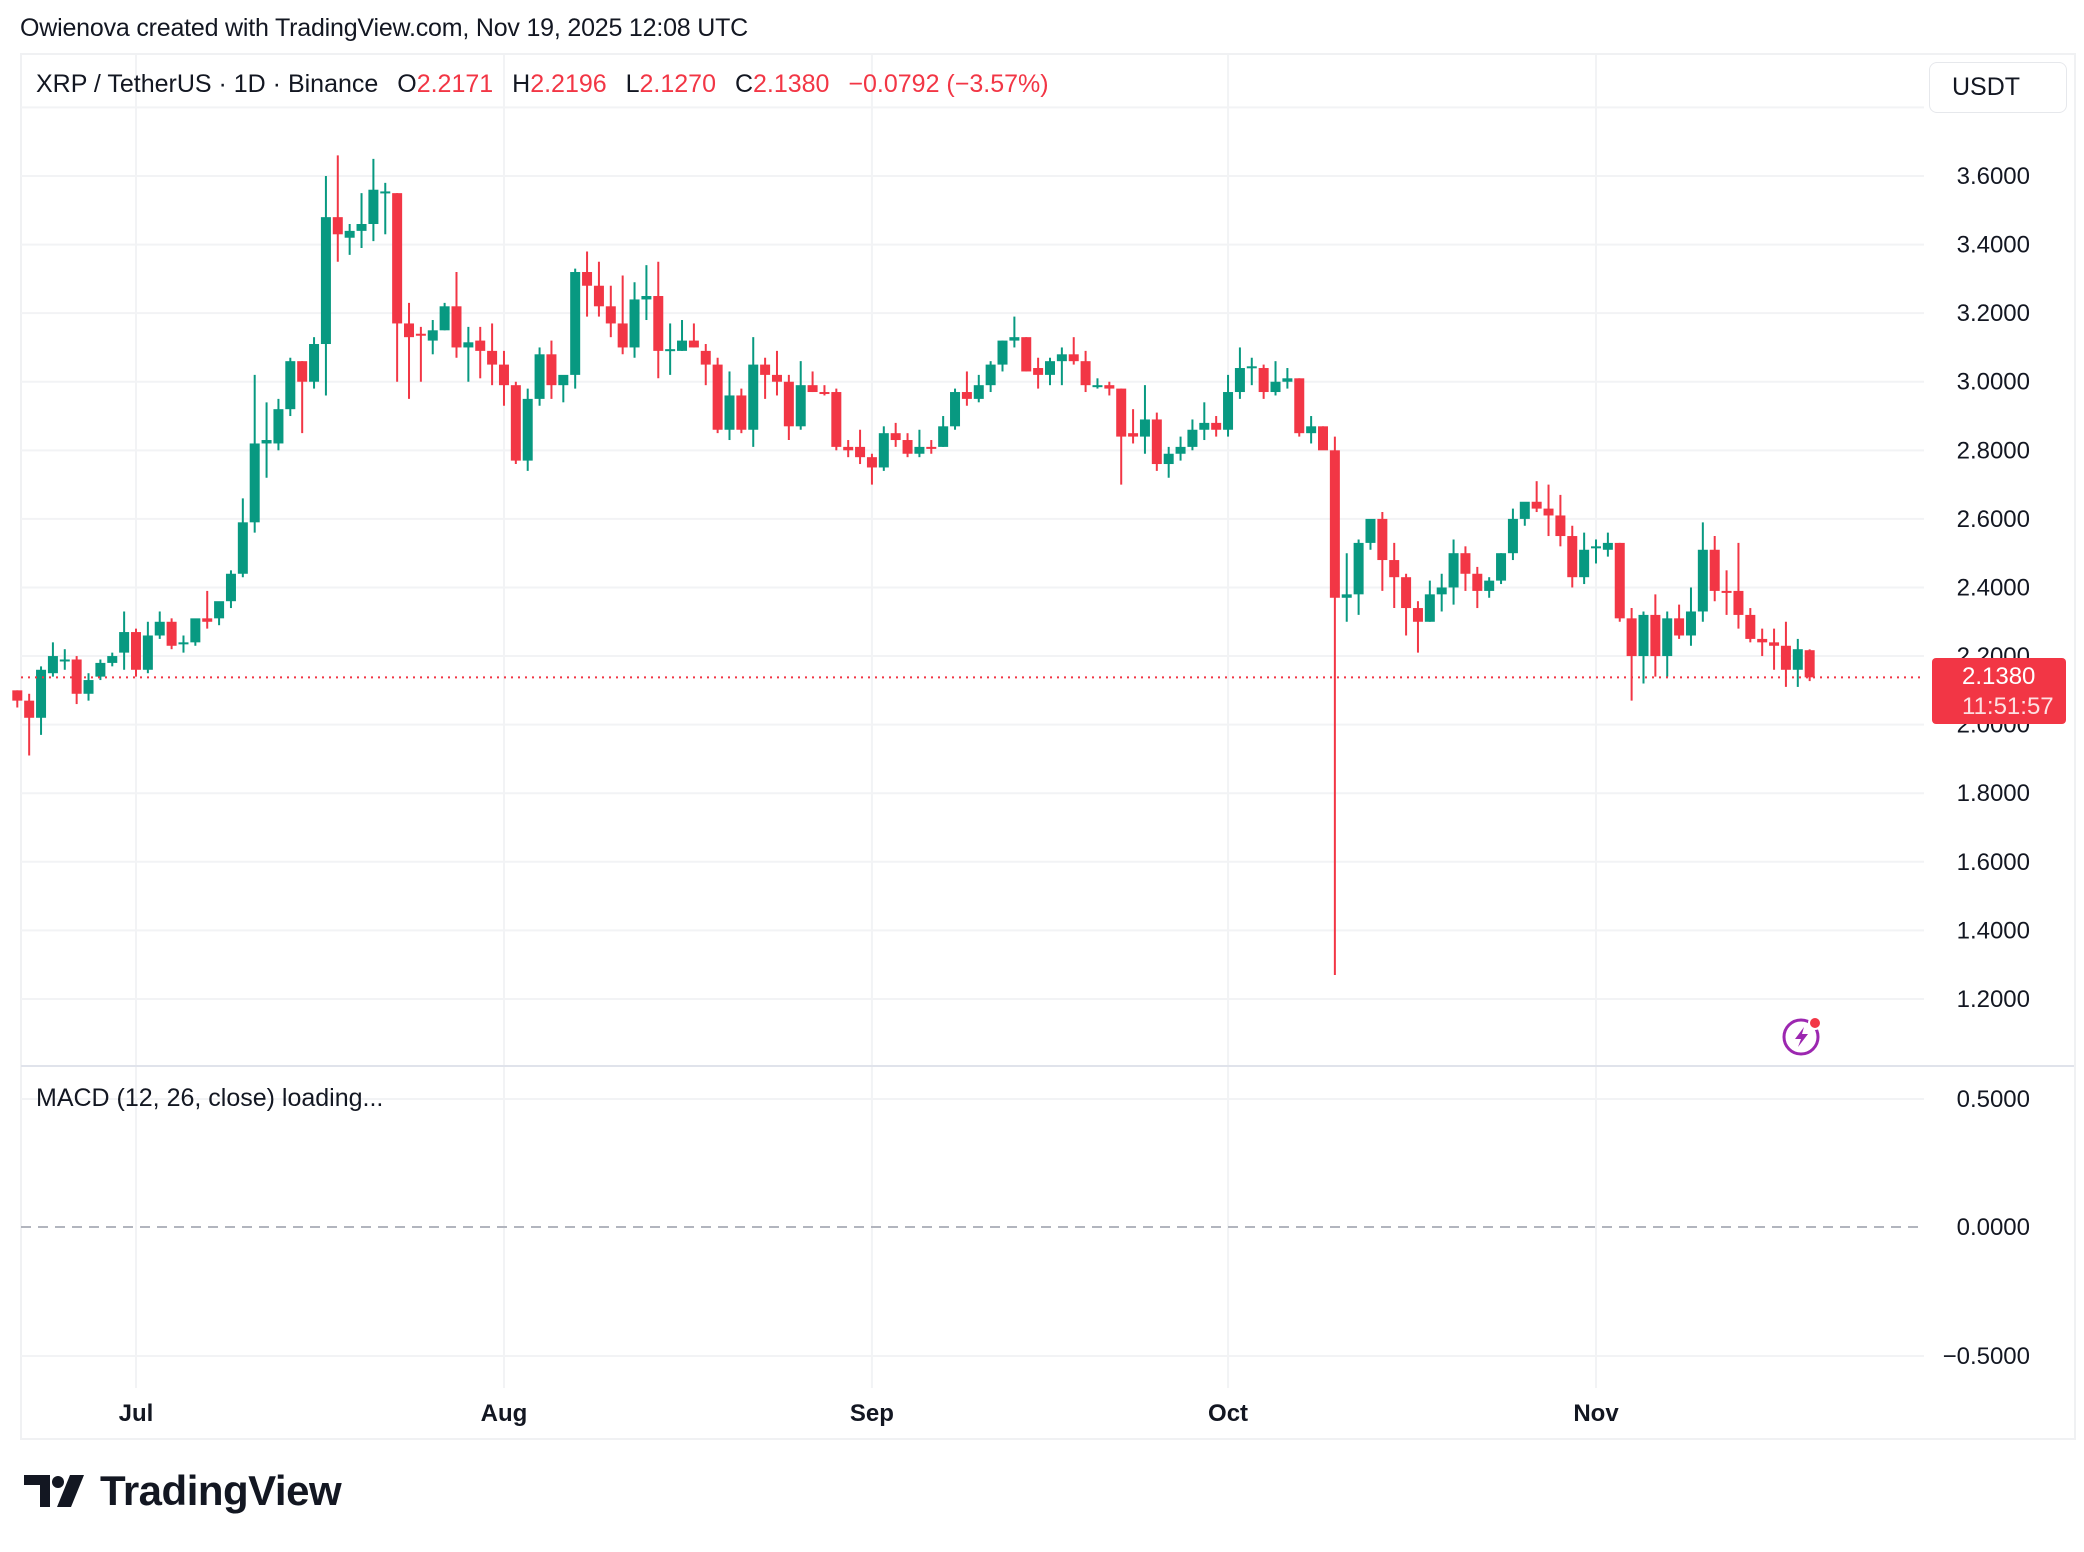  I want to click on svg-text: 1.2000, so click(1993, 999).